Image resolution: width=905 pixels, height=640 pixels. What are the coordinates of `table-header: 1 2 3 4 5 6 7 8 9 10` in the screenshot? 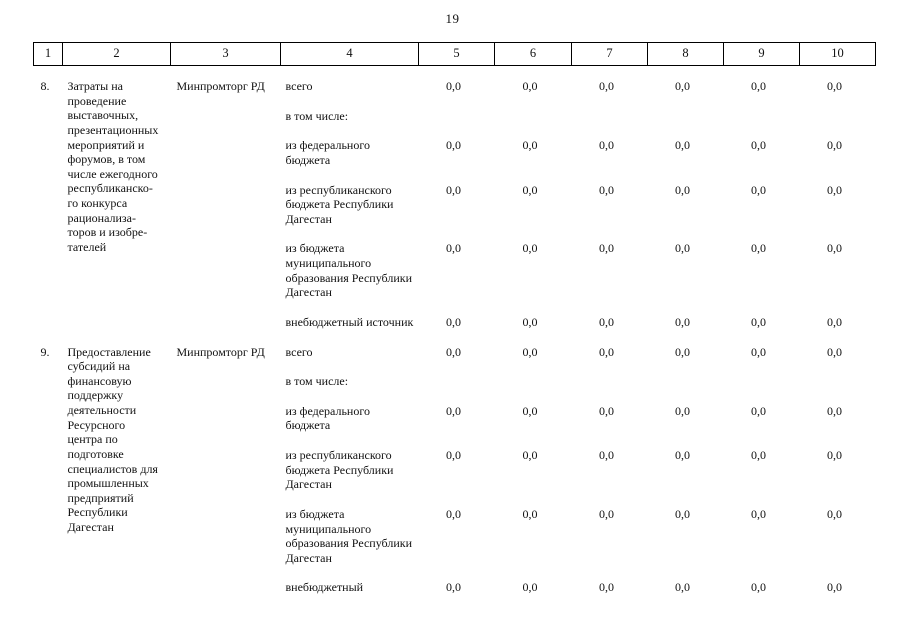 It's located at (454, 54).